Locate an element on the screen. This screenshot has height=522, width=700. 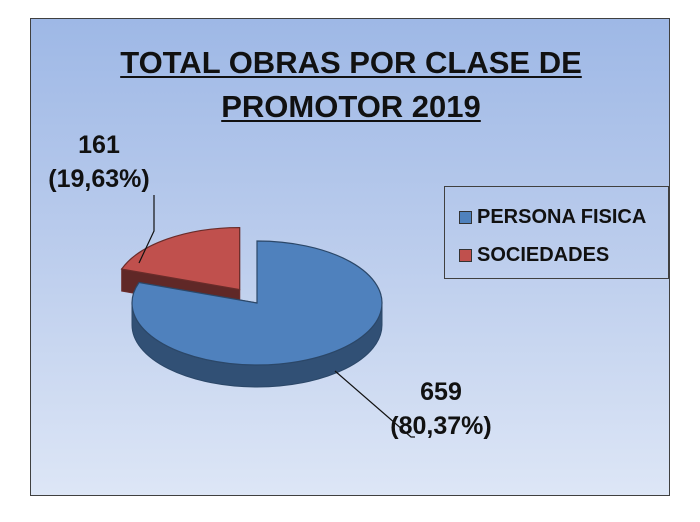
leader-line-sociedades is located at coordinates (146, 229).